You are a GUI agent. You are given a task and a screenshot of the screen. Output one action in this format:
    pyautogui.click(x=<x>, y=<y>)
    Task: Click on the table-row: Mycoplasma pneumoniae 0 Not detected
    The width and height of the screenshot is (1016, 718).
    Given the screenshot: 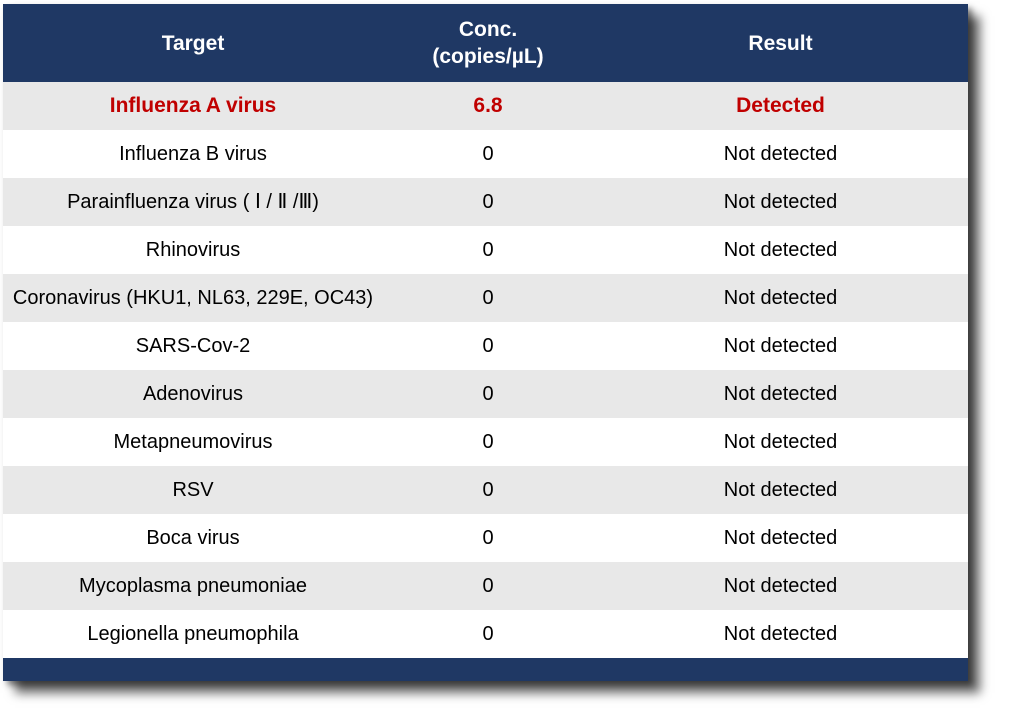 What is the action you would take?
    pyautogui.click(x=485, y=586)
    